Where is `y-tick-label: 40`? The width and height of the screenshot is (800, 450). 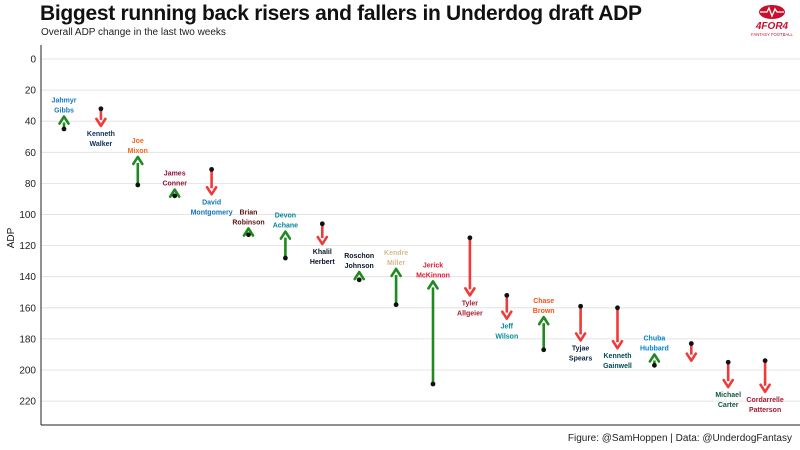
y-tick-label: 40 is located at coordinates (31, 122).